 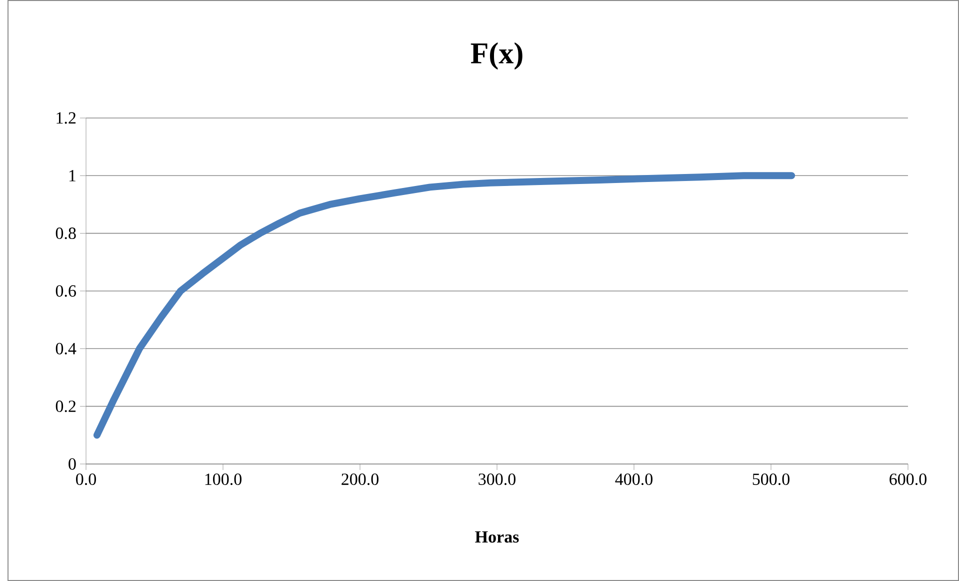 I want to click on x-tick-label: 200.0, so click(x=360, y=480).